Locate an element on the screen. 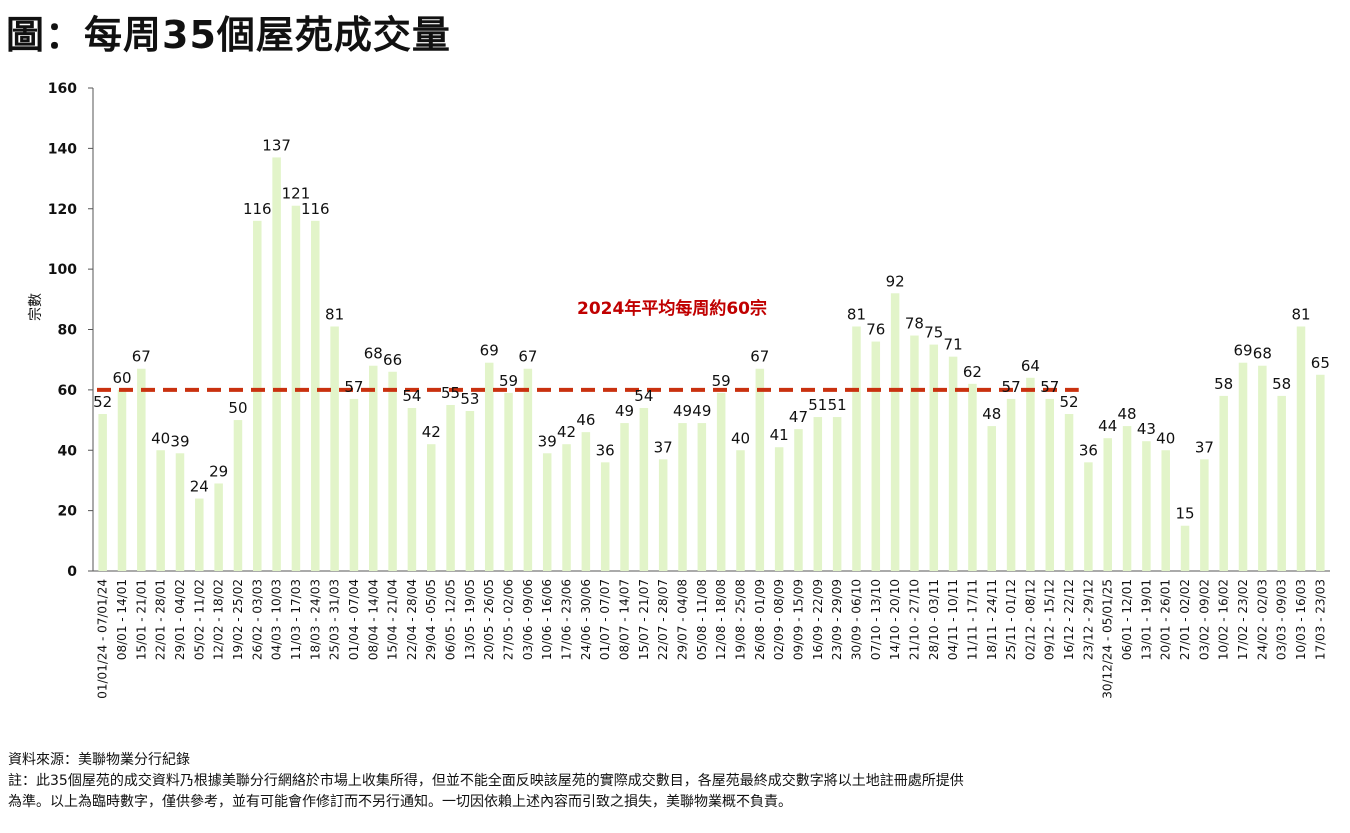 The height and width of the screenshot is (833, 1350). x-tick-label: 02/09 - 08/09 is located at coordinates (779, 619).